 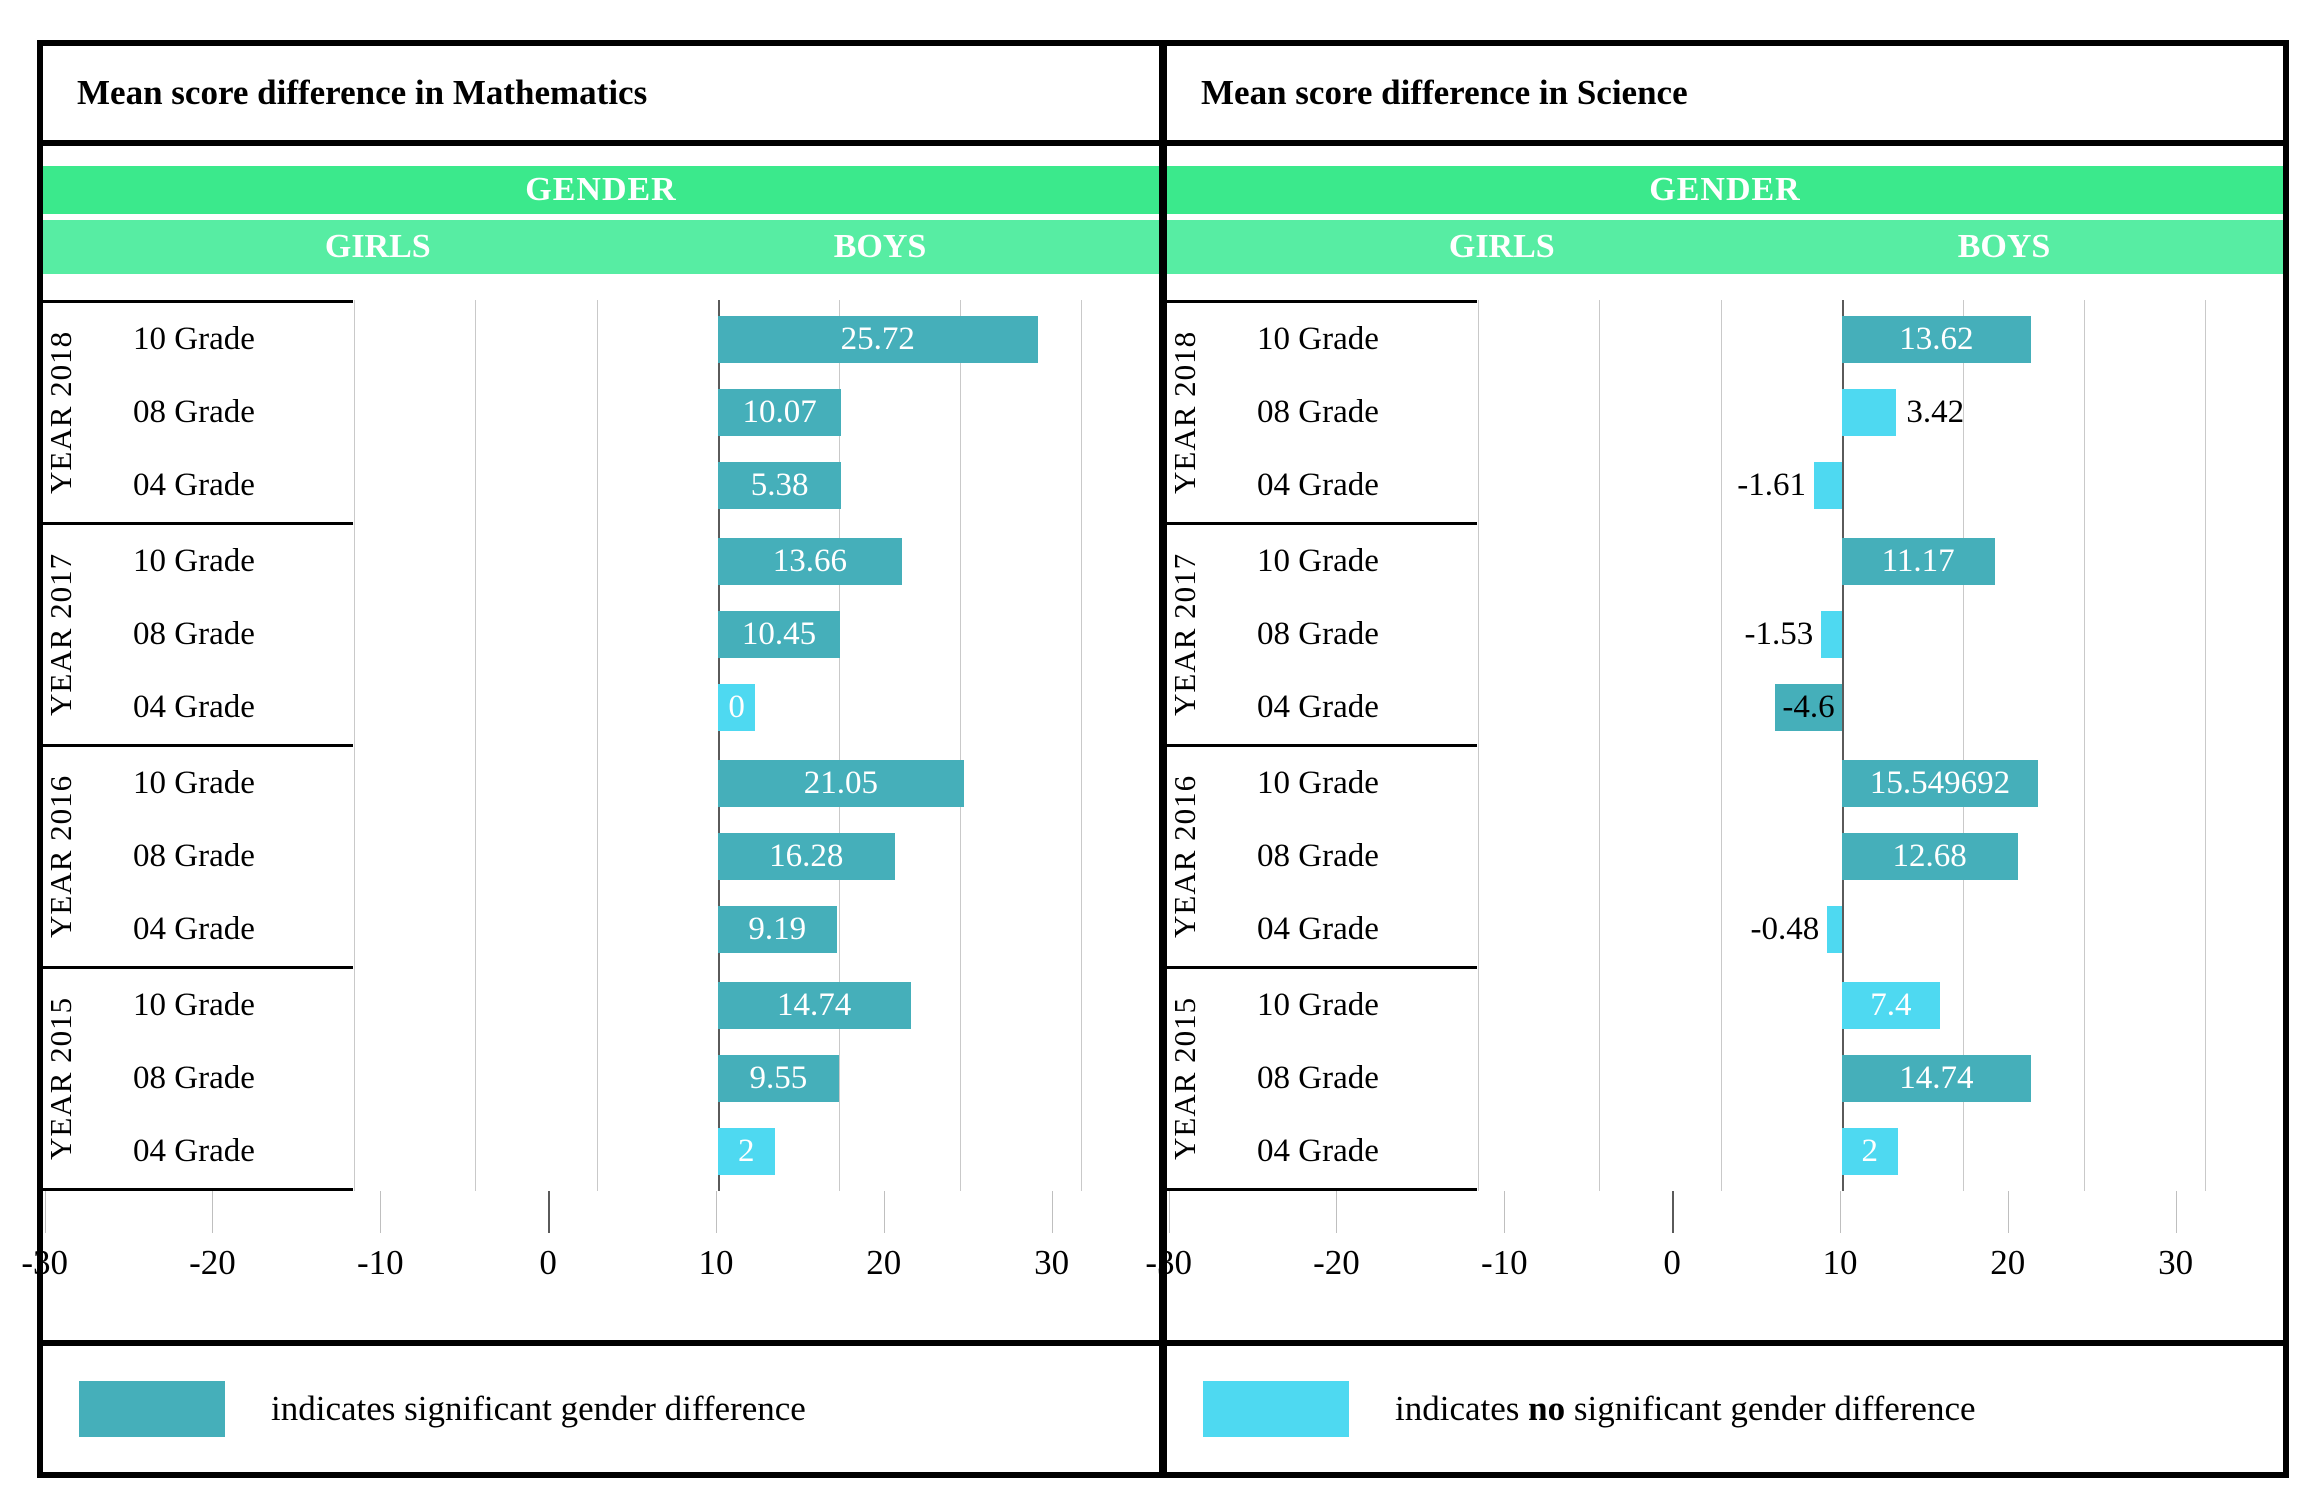 I want to click on year-group: YEAR 2015 10 Grade 08 Grade 04 Grade, so click(x=198, y=1080).